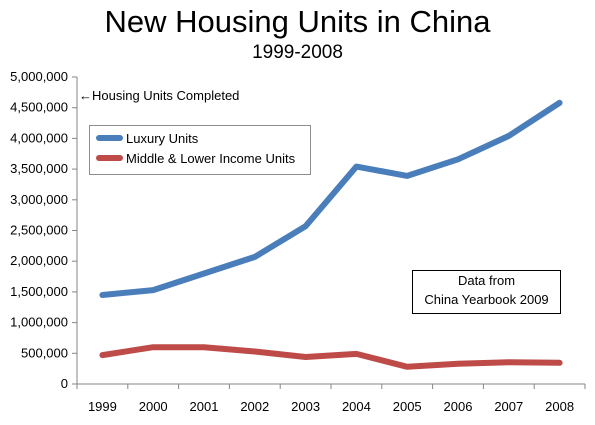  I want to click on y-tick-label: 2,500,000, so click(39, 230).